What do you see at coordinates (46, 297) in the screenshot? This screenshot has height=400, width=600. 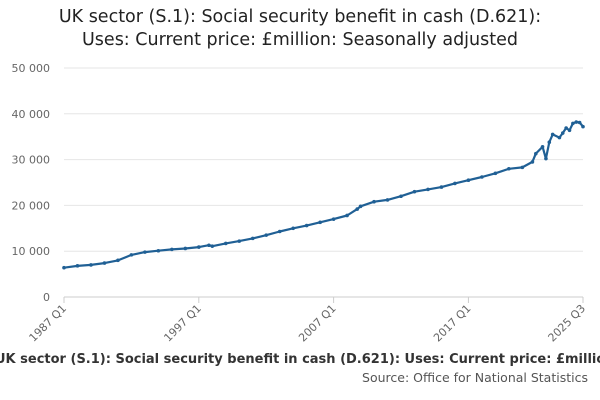 I see `y-tick-label: 0` at bounding box center [46, 297].